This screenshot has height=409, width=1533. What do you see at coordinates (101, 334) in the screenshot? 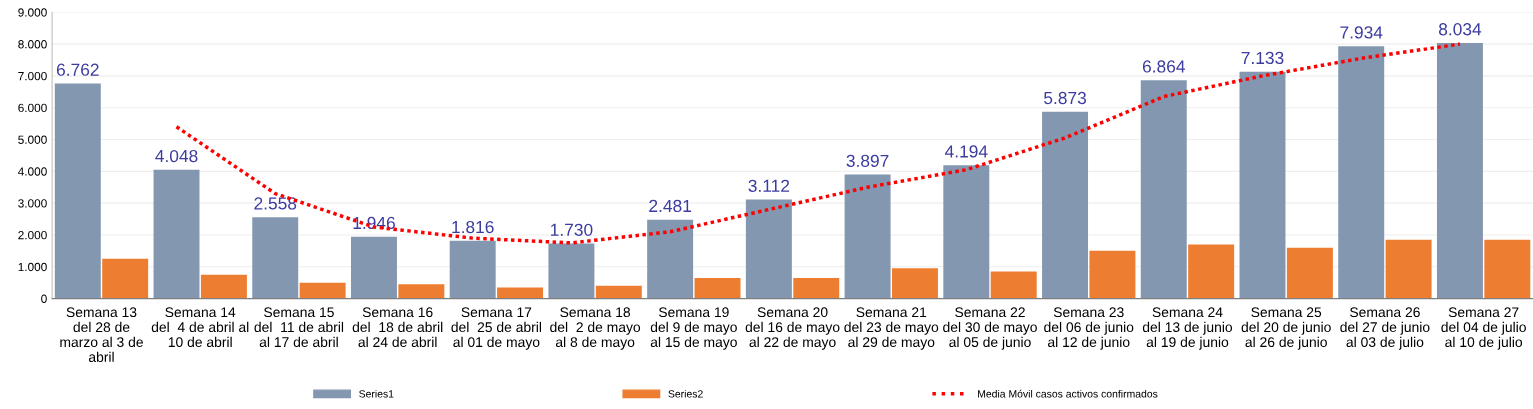
I see `x-tick-label: Semana 13 del 28 de marzo al 3 de abril` at bounding box center [101, 334].